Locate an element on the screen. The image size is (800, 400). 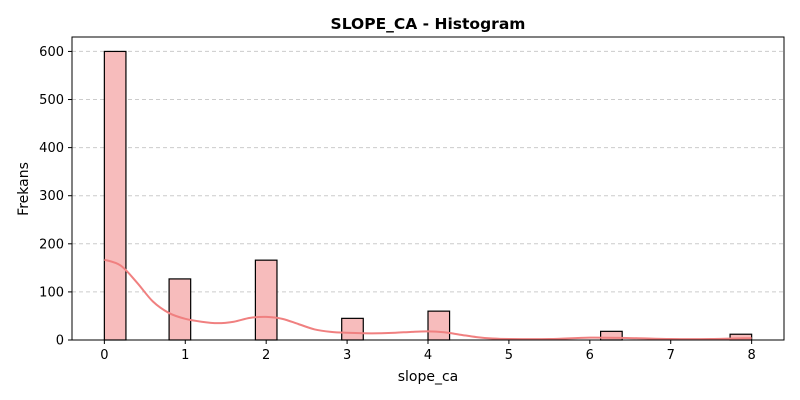
y-tick-label: 0 is located at coordinates (60, 341).